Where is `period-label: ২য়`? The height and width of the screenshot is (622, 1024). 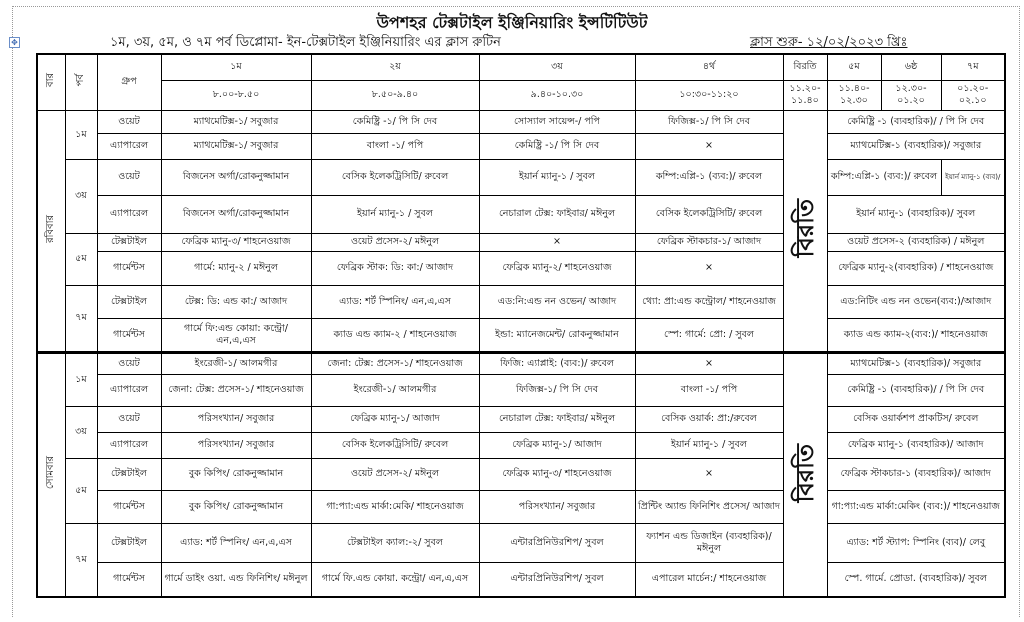 period-label: ২য় is located at coordinates (395, 67).